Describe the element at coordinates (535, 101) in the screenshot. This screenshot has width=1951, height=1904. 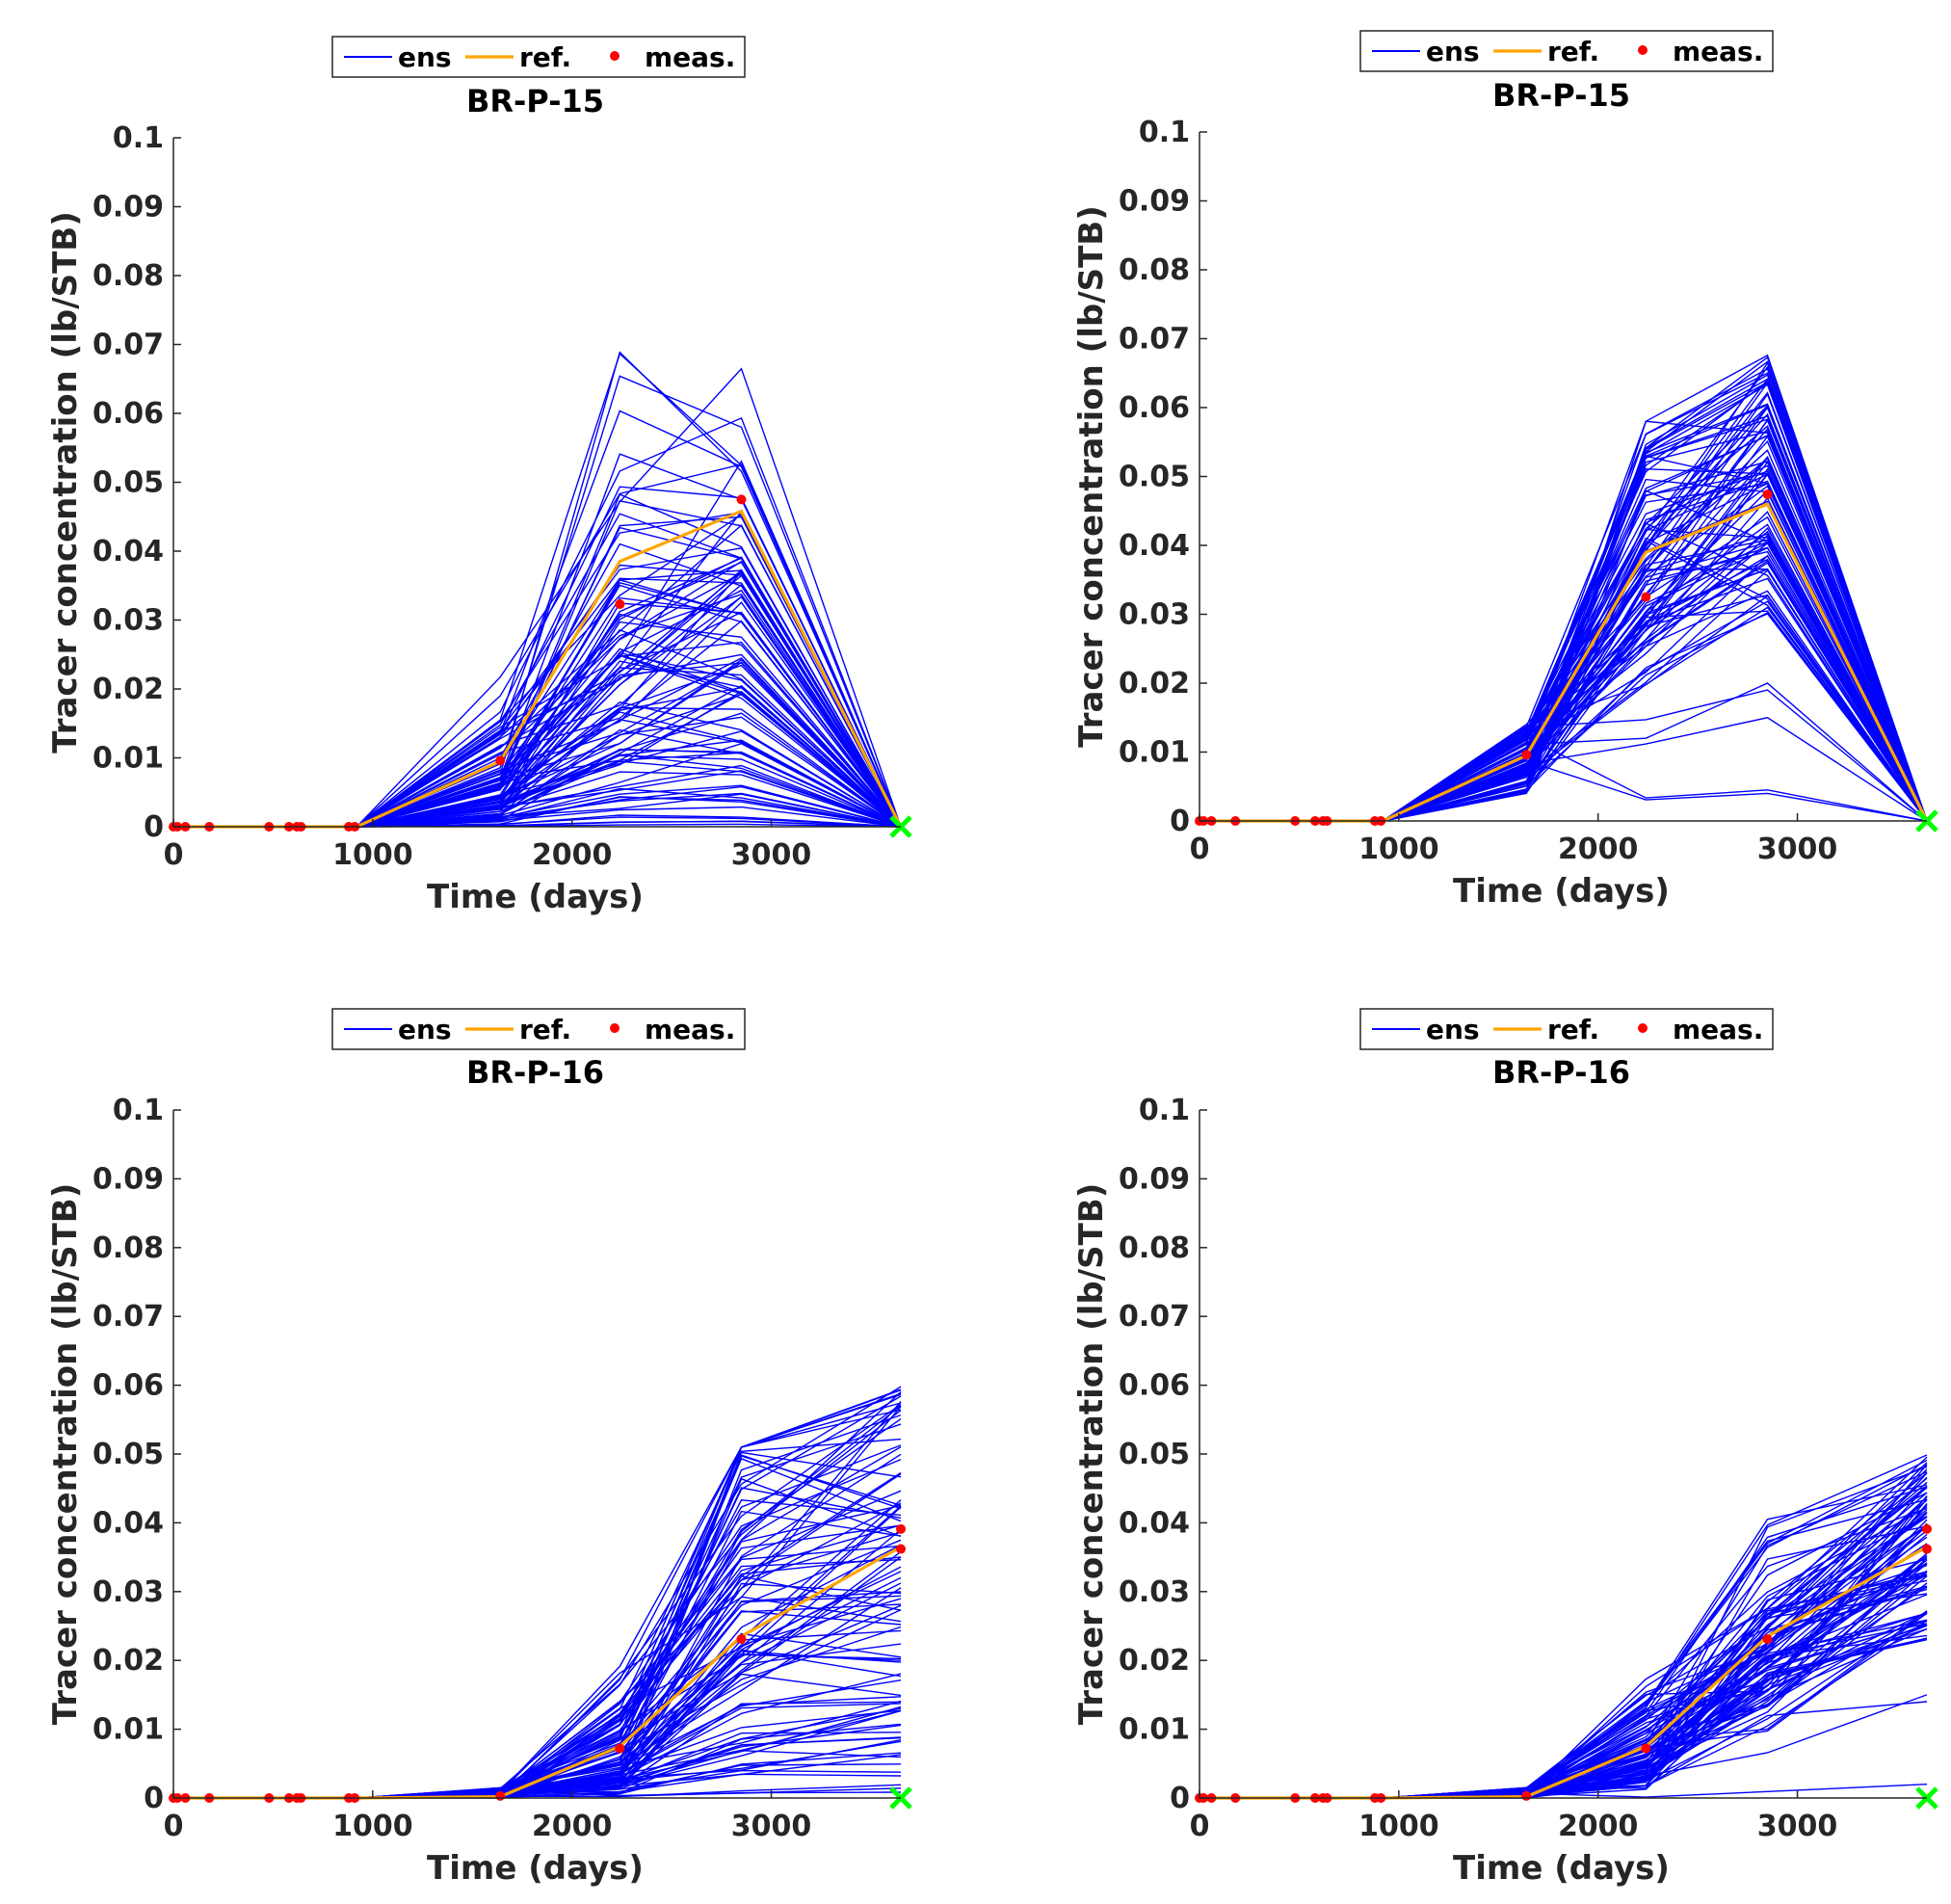
I see `chart-title: BR-P-15` at that location.